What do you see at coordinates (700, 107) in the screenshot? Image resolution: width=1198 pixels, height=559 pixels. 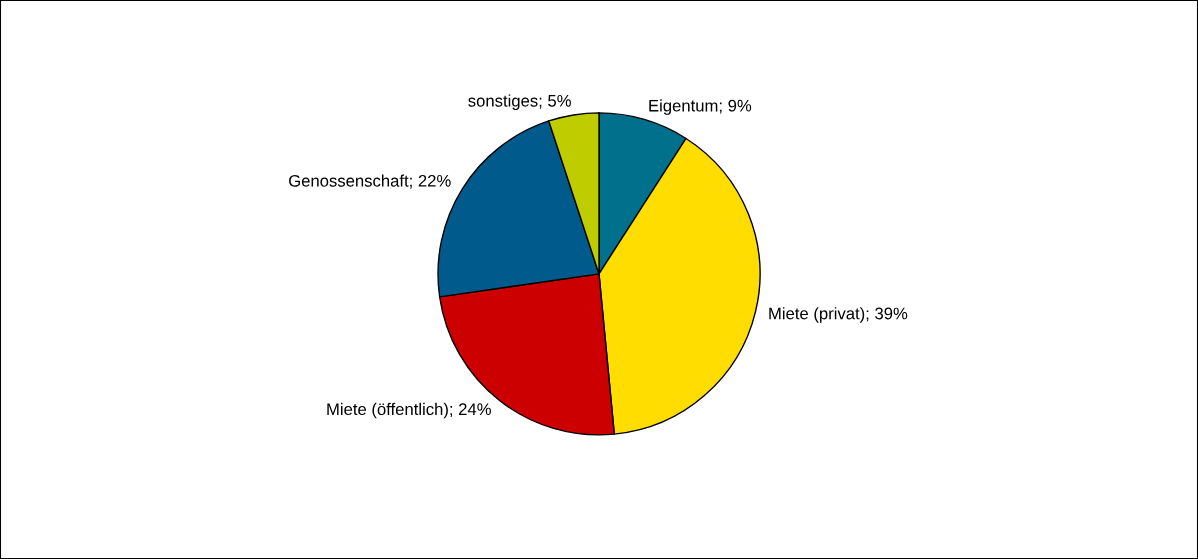 I see `slice-label: Eigentum; 9%` at bounding box center [700, 107].